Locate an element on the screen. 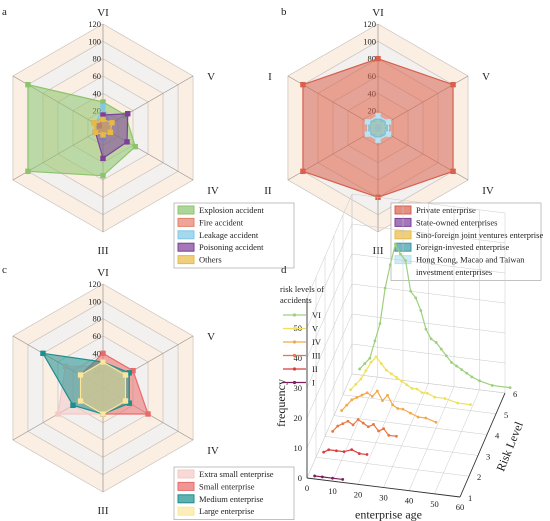 Image resolution: width=550 pixels, height=521 pixels. z-tick-label: 30 is located at coordinates (298, 388).